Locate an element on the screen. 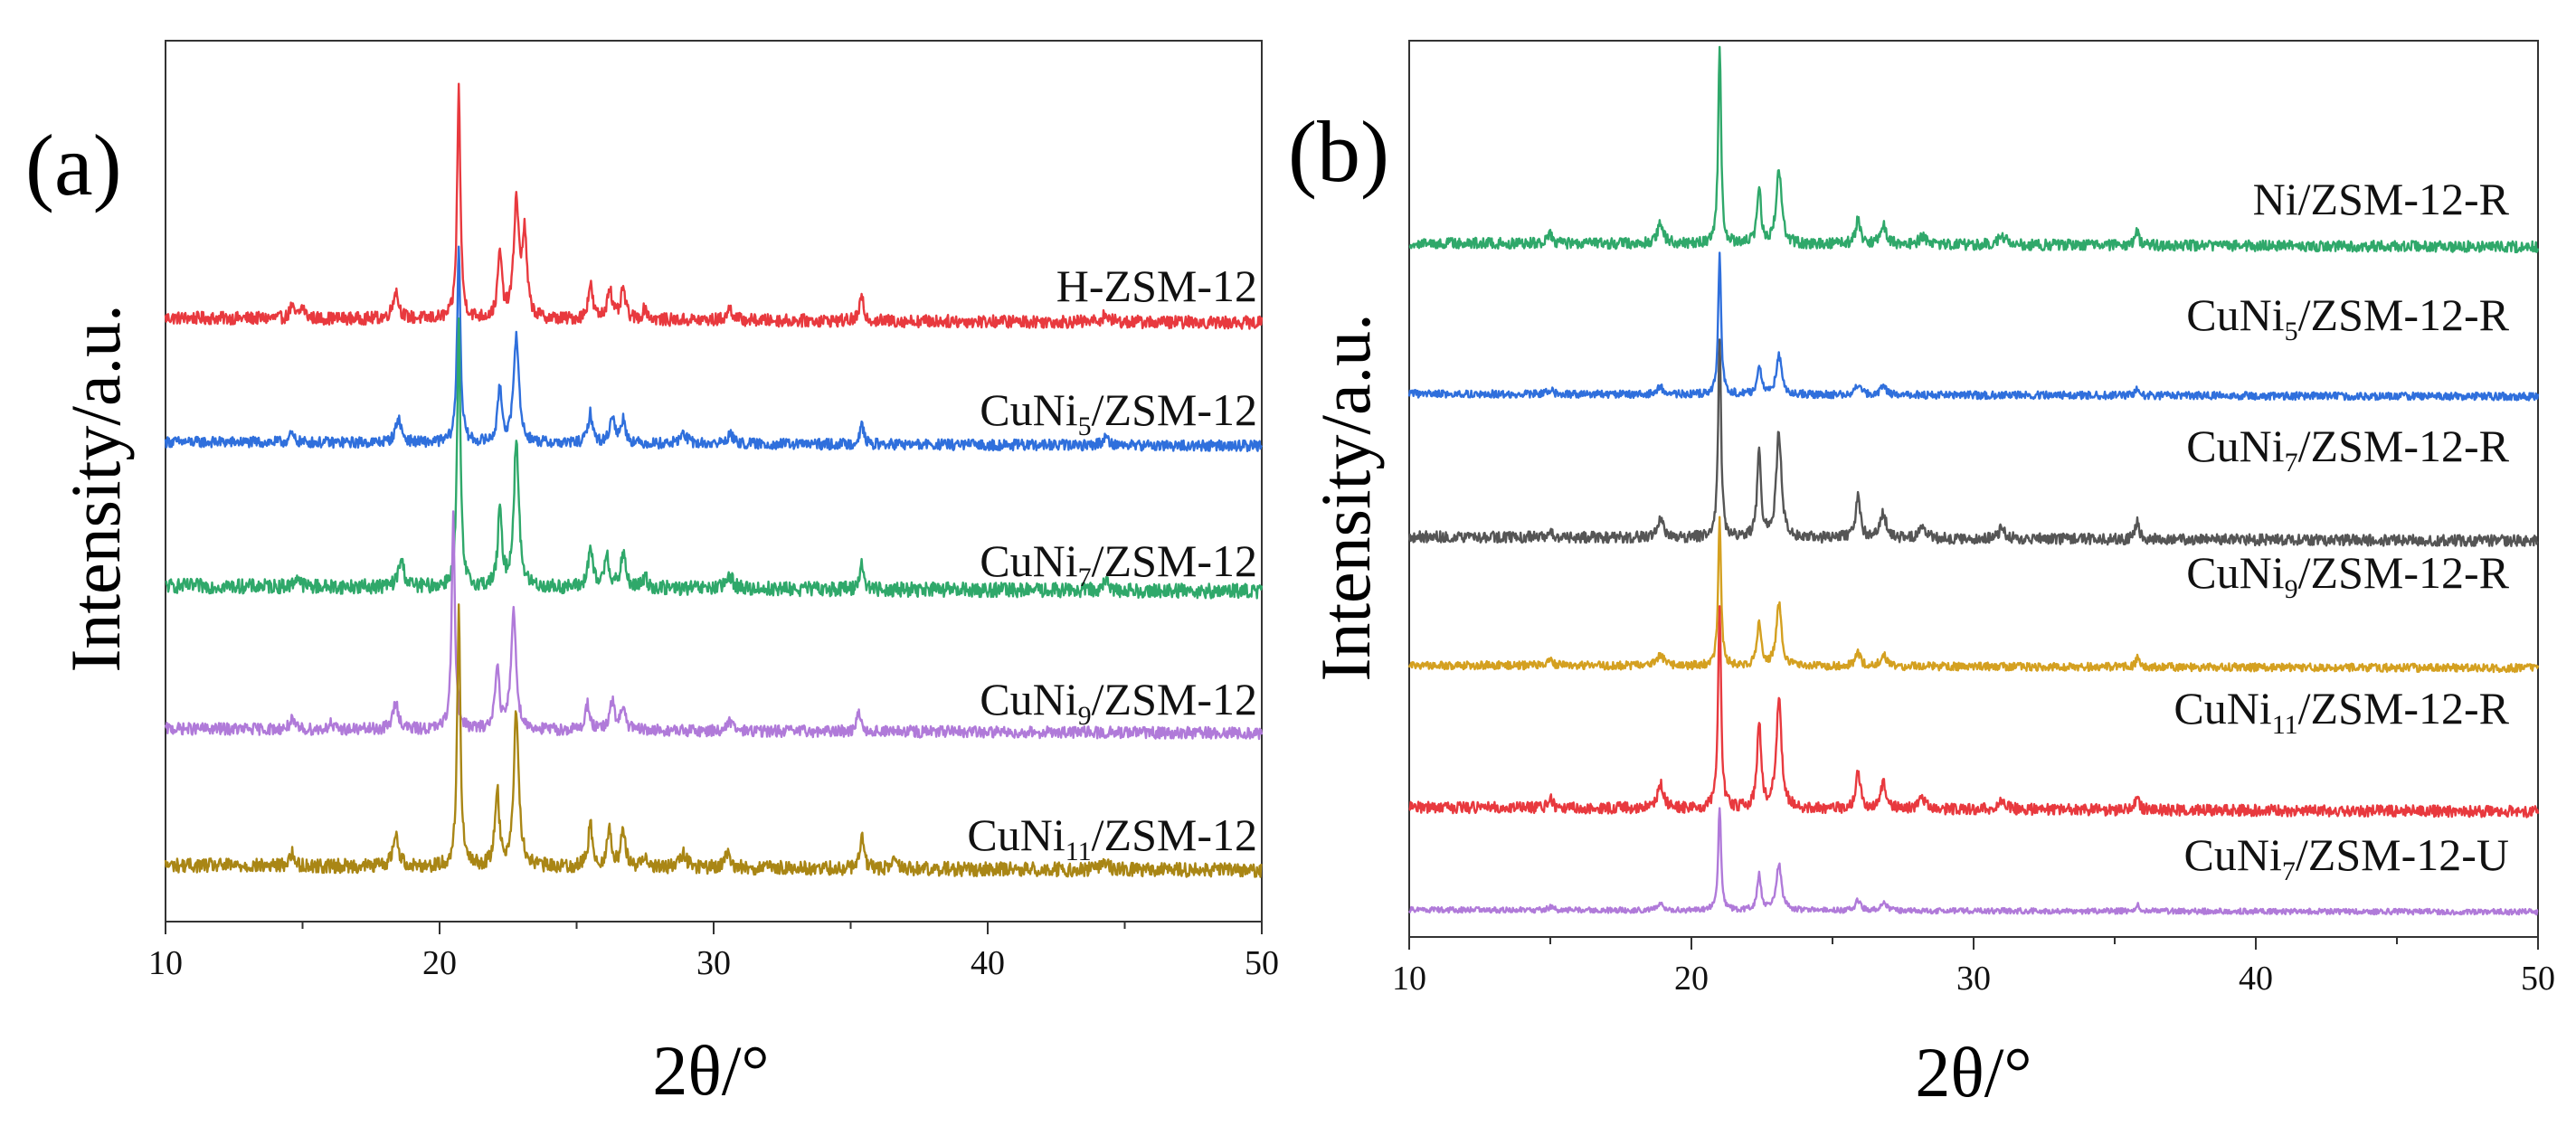 This screenshot has width=2576, height=1126. series-label: CuNi9/ZSM-12 is located at coordinates (1118, 703).